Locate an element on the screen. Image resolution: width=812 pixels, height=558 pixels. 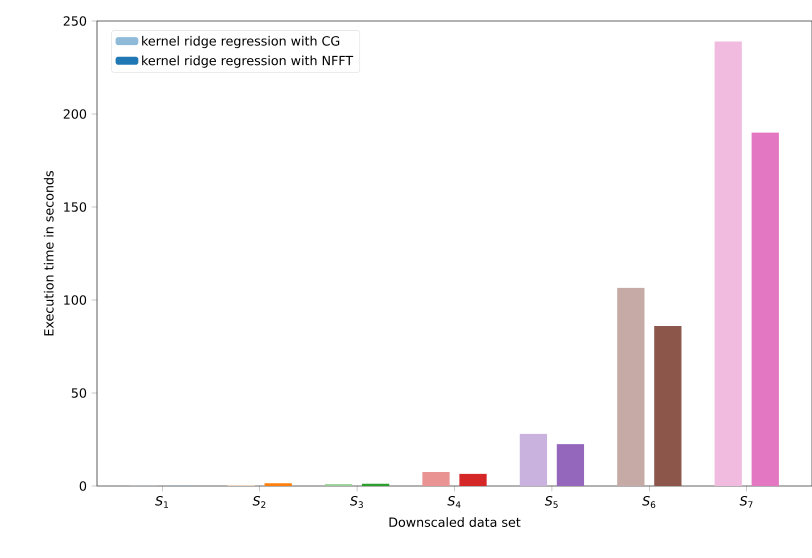
legend-label: kernel ridge regression with NFFT is located at coordinates (248, 62).